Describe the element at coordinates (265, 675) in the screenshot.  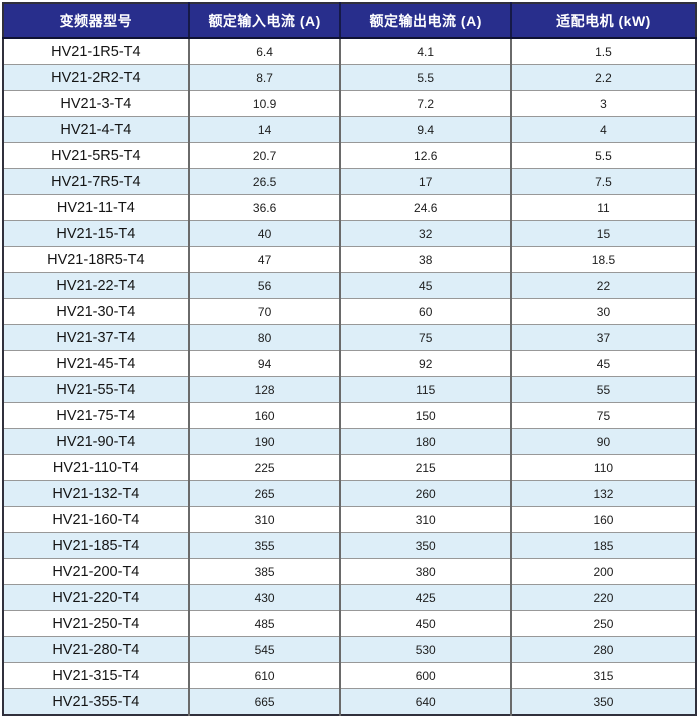
I see `input-current-cell: 610` at that location.